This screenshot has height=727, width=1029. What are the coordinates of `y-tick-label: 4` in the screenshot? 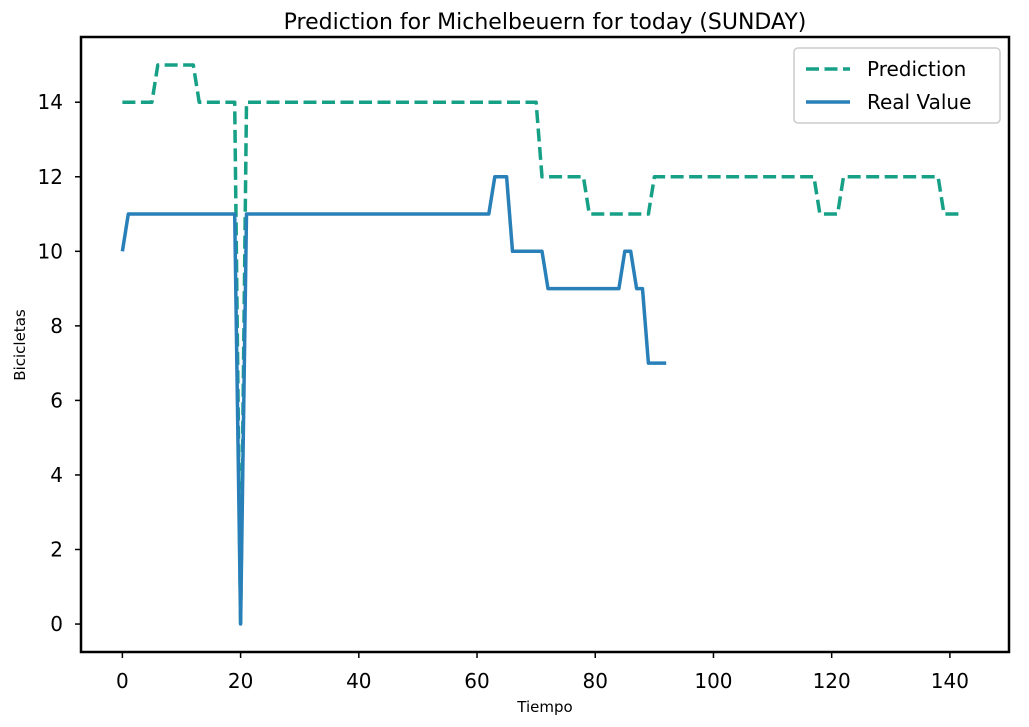 It's located at (56, 475).